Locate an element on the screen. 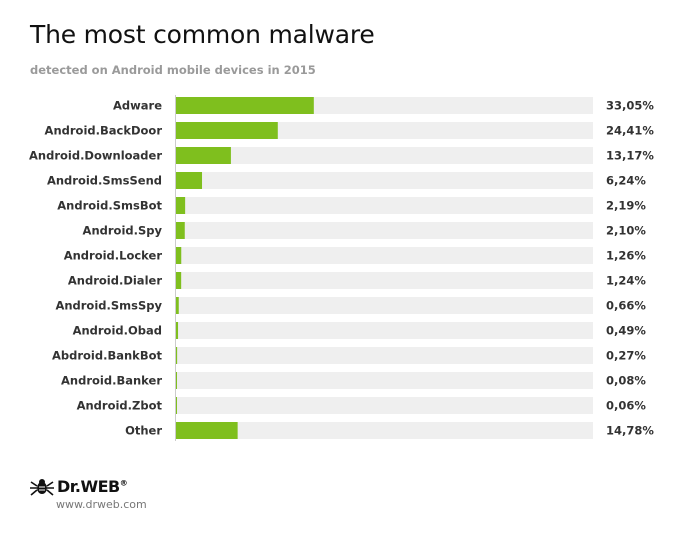 This screenshot has width=673, height=533. category-label: Android.Banker is located at coordinates (111, 381).